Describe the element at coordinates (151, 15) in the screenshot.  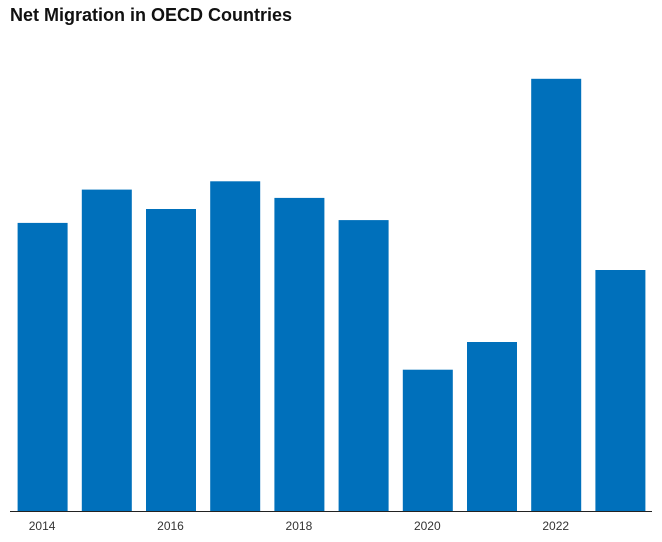
I see `chart-title: Net Migration in OECD Countries` at that location.